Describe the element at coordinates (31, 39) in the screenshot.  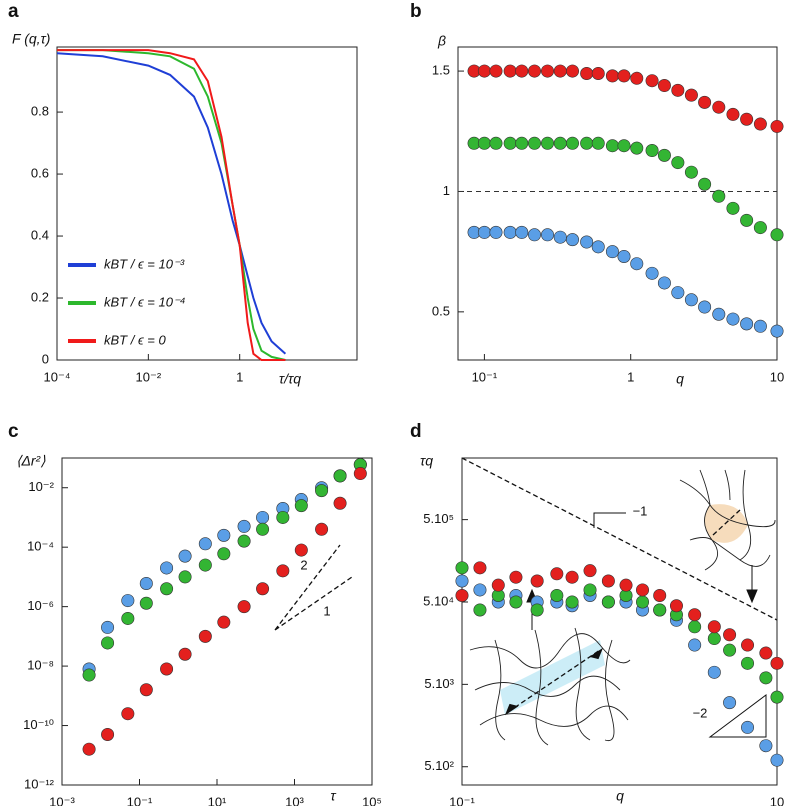
I see `y-axis-label: F (q,τ)` at that location.